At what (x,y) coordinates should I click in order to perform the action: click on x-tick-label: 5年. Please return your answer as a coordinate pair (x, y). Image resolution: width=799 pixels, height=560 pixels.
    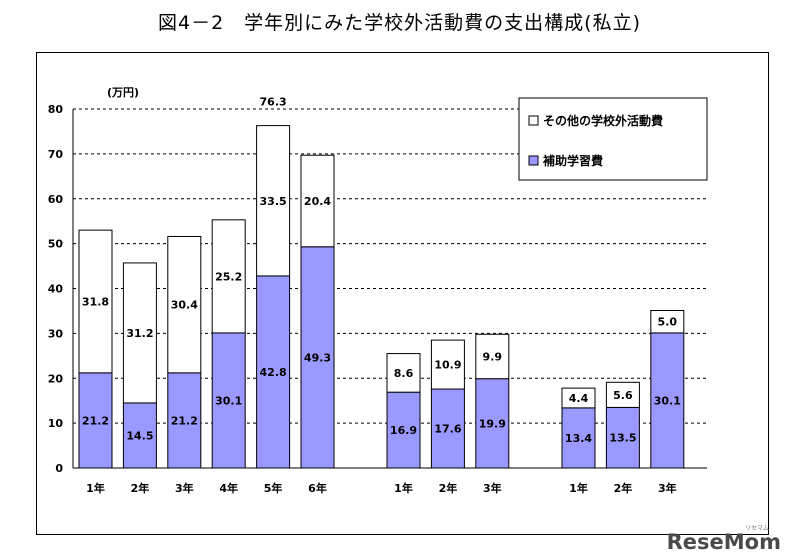
    Looking at the image, I should click on (273, 488).